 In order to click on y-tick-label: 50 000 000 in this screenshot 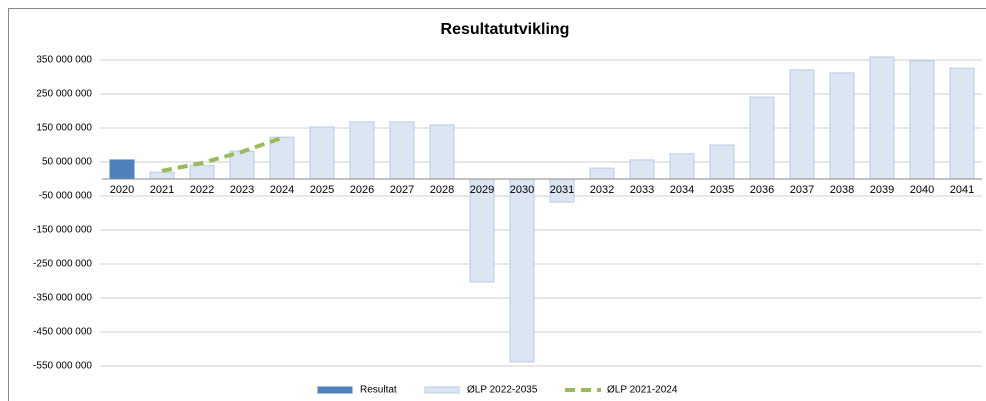, I will do `click(67, 162)`.